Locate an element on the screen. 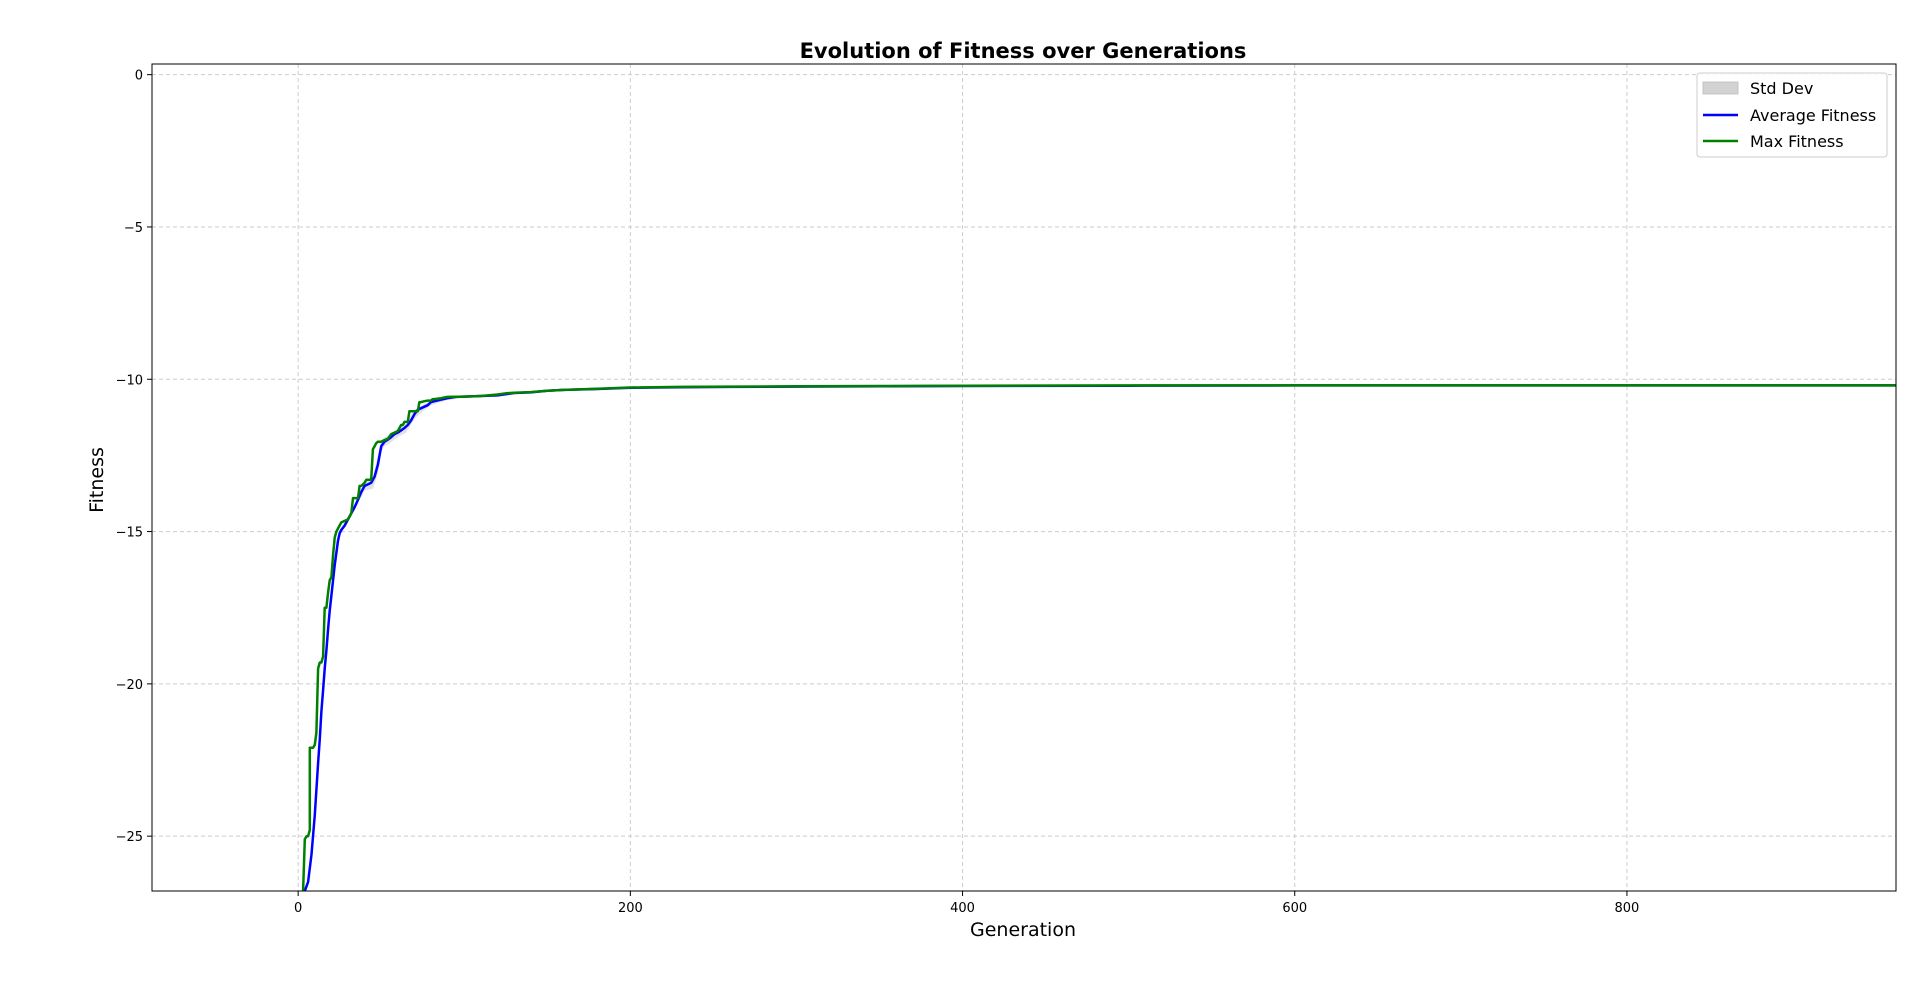 This screenshot has width=1920, height=994. x-tick-label: 600 is located at coordinates (1294, 908).